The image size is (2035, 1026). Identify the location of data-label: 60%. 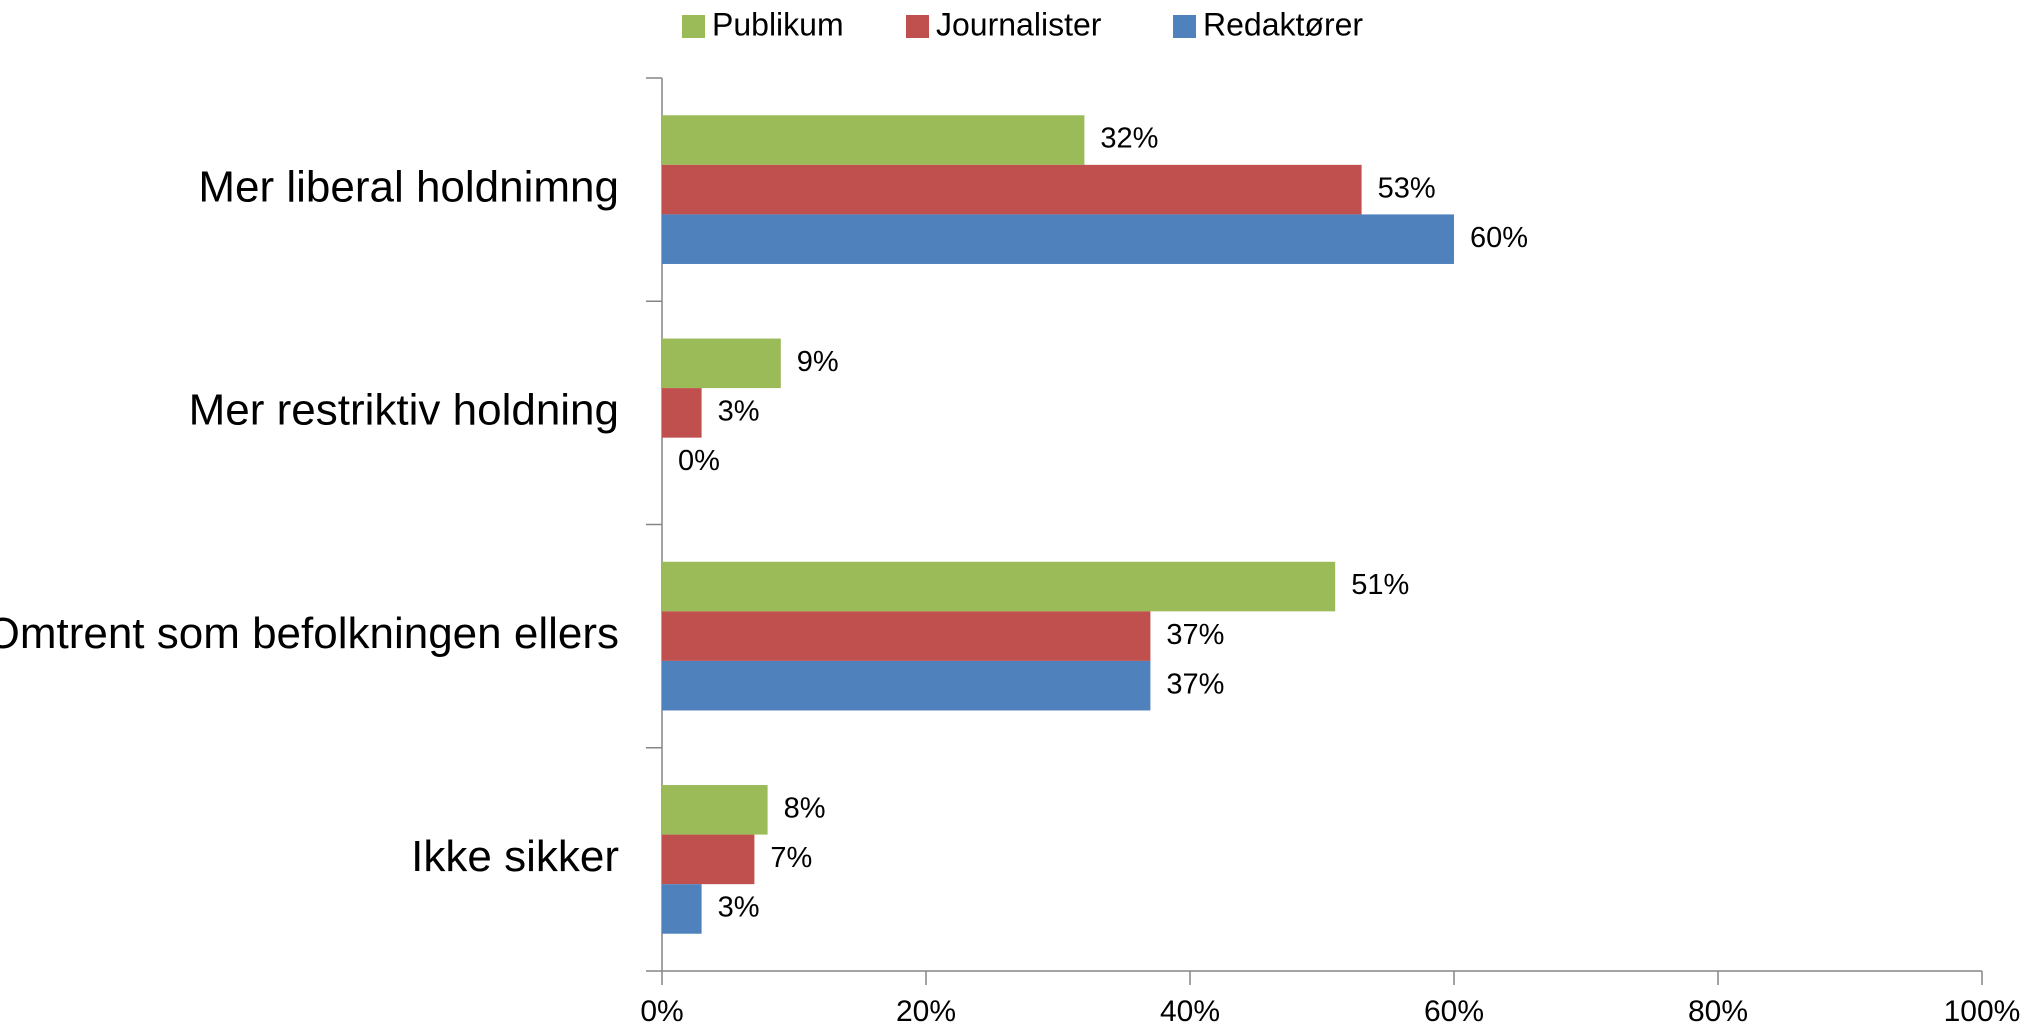
(1499, 238).